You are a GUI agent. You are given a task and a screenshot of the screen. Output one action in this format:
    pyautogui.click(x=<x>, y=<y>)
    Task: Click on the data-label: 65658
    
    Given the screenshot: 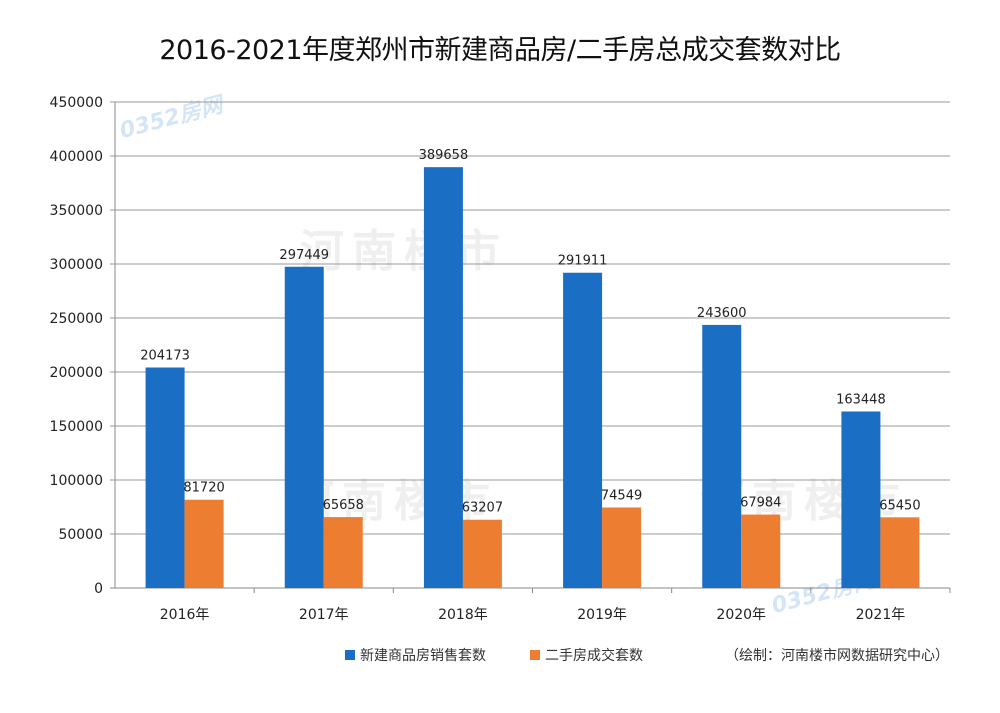 What is the action you would take?
    pyautogui.click(x=343, y=505)
    